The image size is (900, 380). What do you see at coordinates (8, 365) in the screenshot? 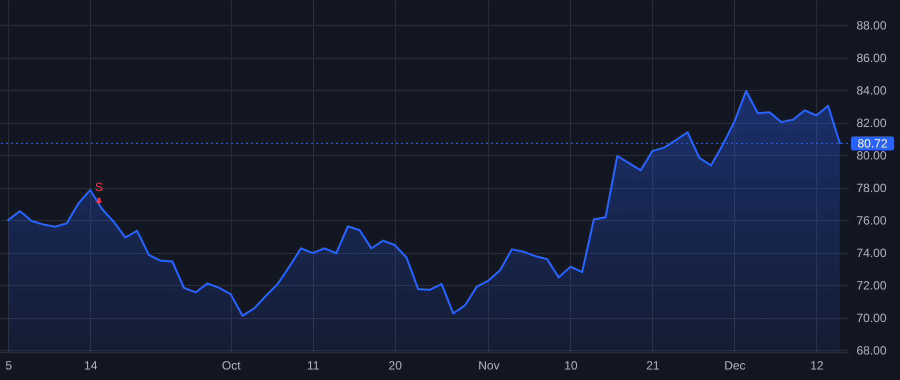
I see `x-tick-label: 5` at bounding box center [8, 365].